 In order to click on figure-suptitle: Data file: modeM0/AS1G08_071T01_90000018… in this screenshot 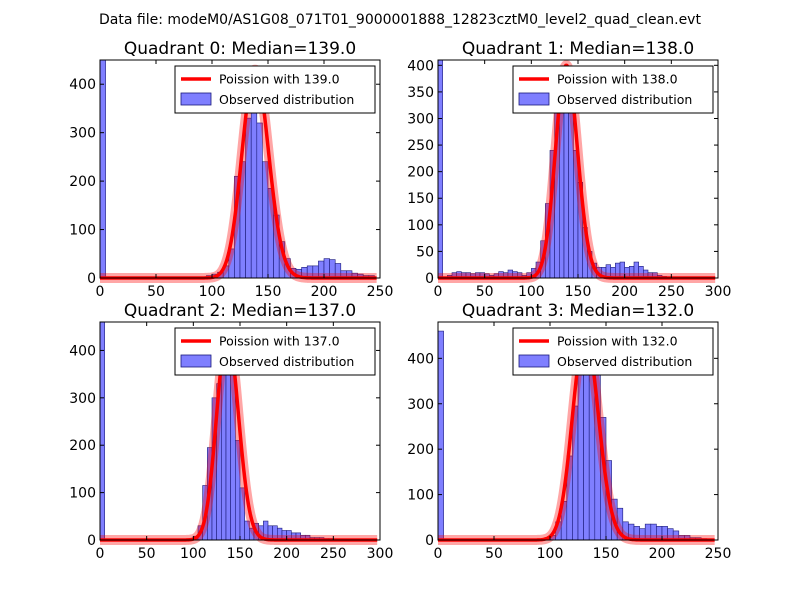, I will do `click(400, 20)`.